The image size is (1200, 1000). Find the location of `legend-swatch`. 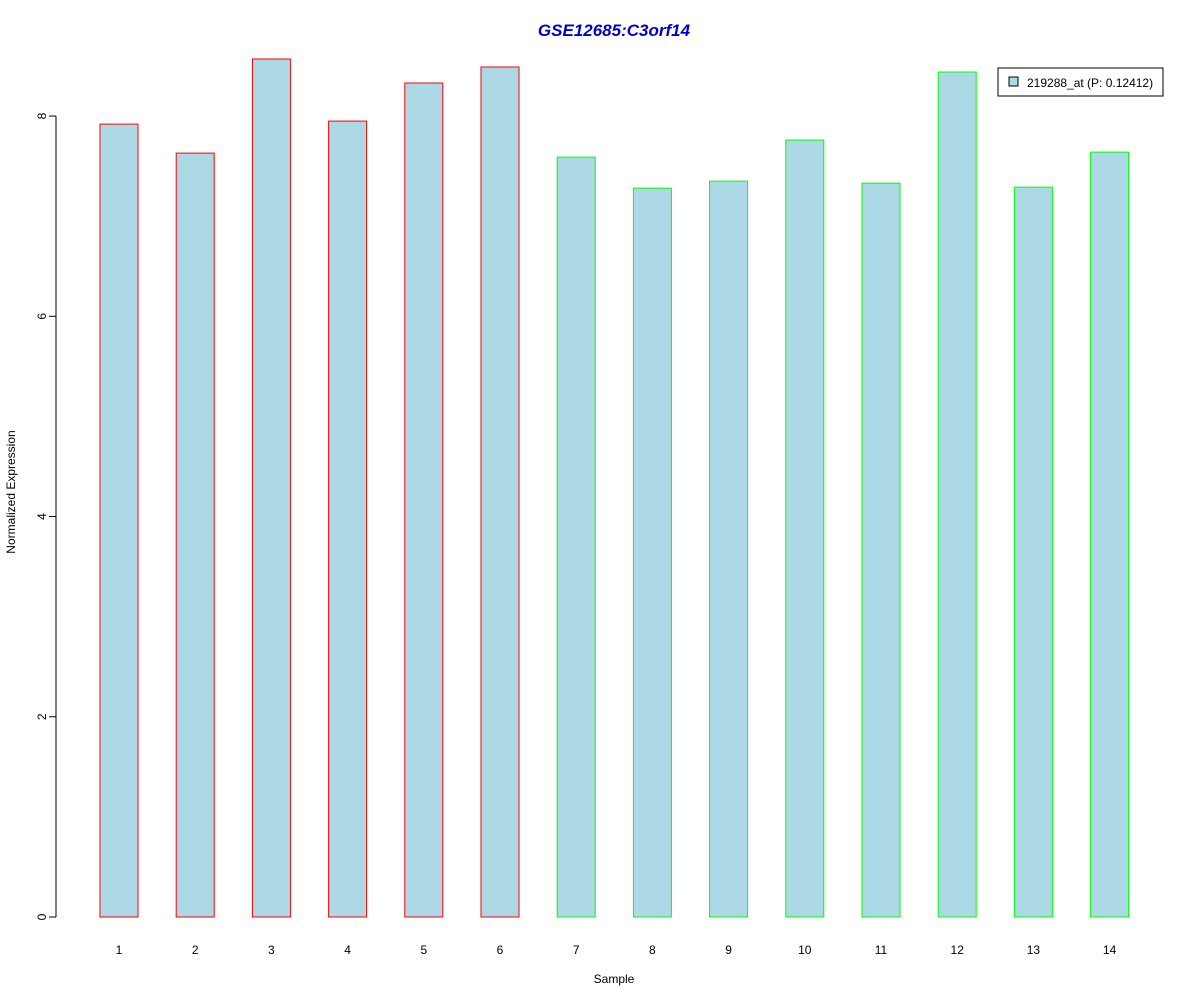

legend-swatch is located at coordinates (1013, 81).